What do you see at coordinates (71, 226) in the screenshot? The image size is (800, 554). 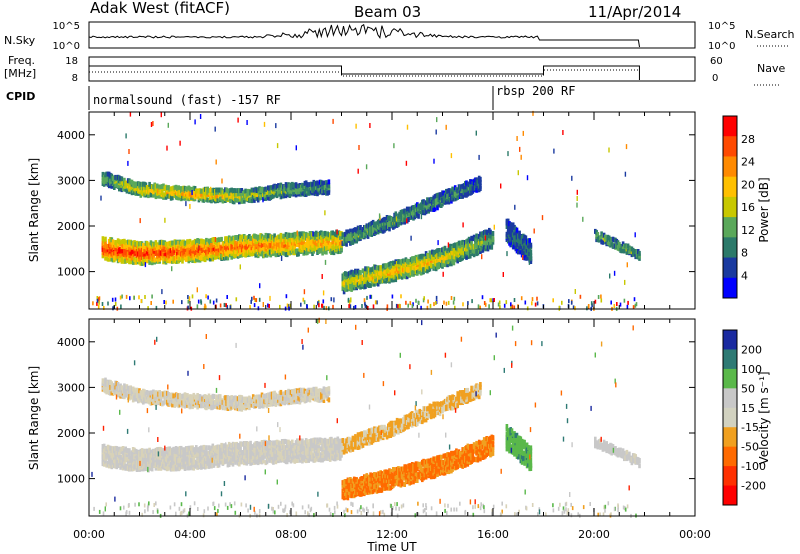 I see `y-tick-label: 2000` at bounding box center [71, 226].